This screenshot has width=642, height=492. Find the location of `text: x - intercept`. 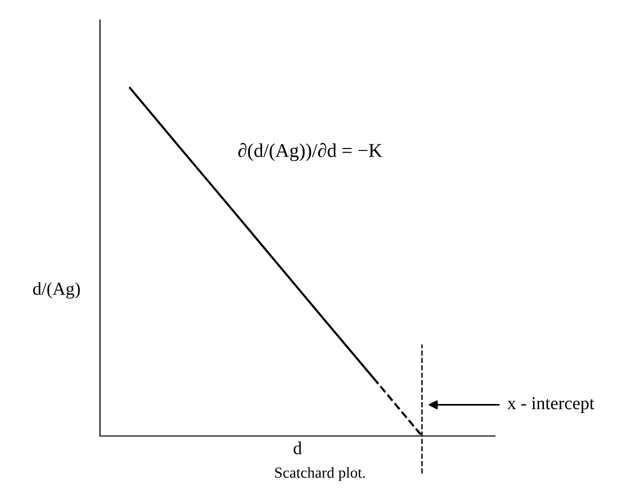

text: x - intercept is located at coordinates (550, 405).